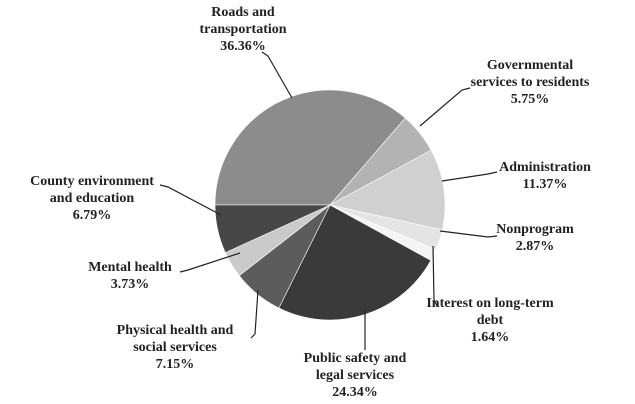 The height and width of the screenshot is (404, 635). I want to click on value-label: 24.34%, so click(355, 392).